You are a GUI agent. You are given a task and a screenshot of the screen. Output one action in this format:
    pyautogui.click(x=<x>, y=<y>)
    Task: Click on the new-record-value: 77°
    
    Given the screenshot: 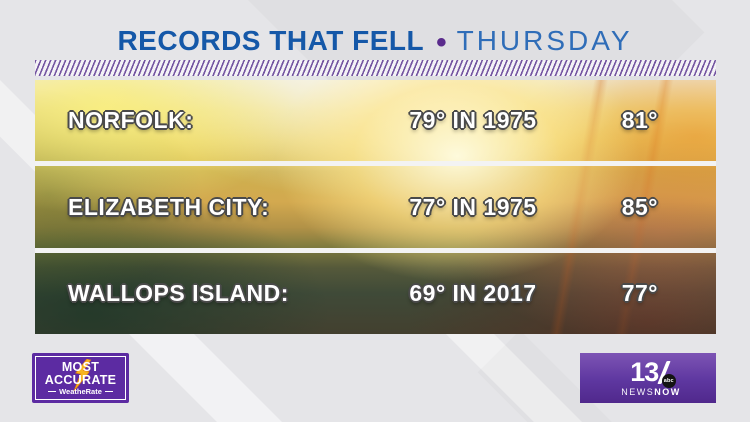 What is the action you would take?
    pyautogui.click(x=639, y=293)
    